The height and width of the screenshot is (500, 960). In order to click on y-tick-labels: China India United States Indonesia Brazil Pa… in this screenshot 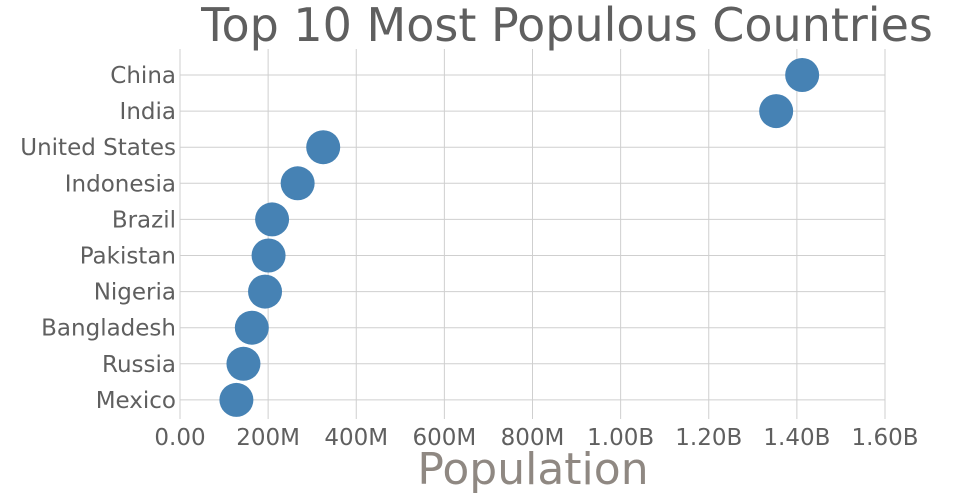, I will do `click(98, 238)`.